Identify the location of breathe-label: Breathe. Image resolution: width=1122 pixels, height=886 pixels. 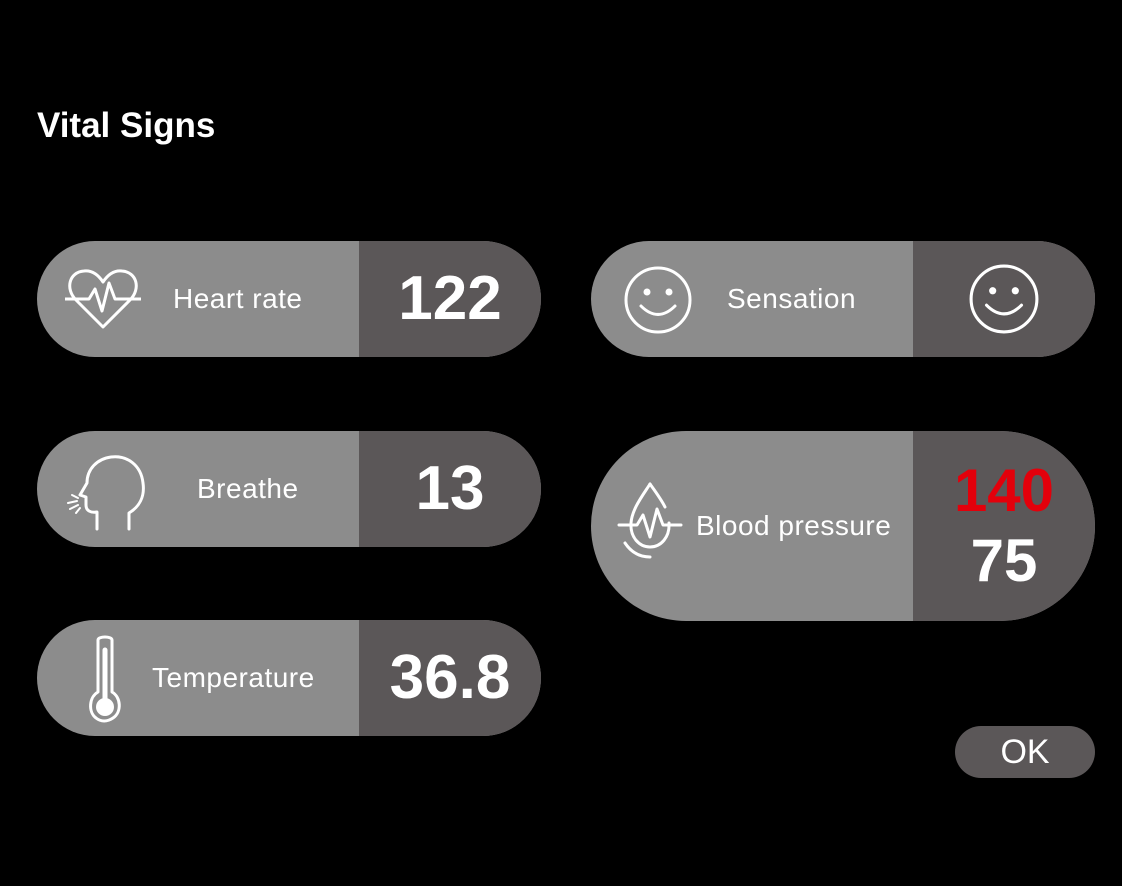
(248, 488).